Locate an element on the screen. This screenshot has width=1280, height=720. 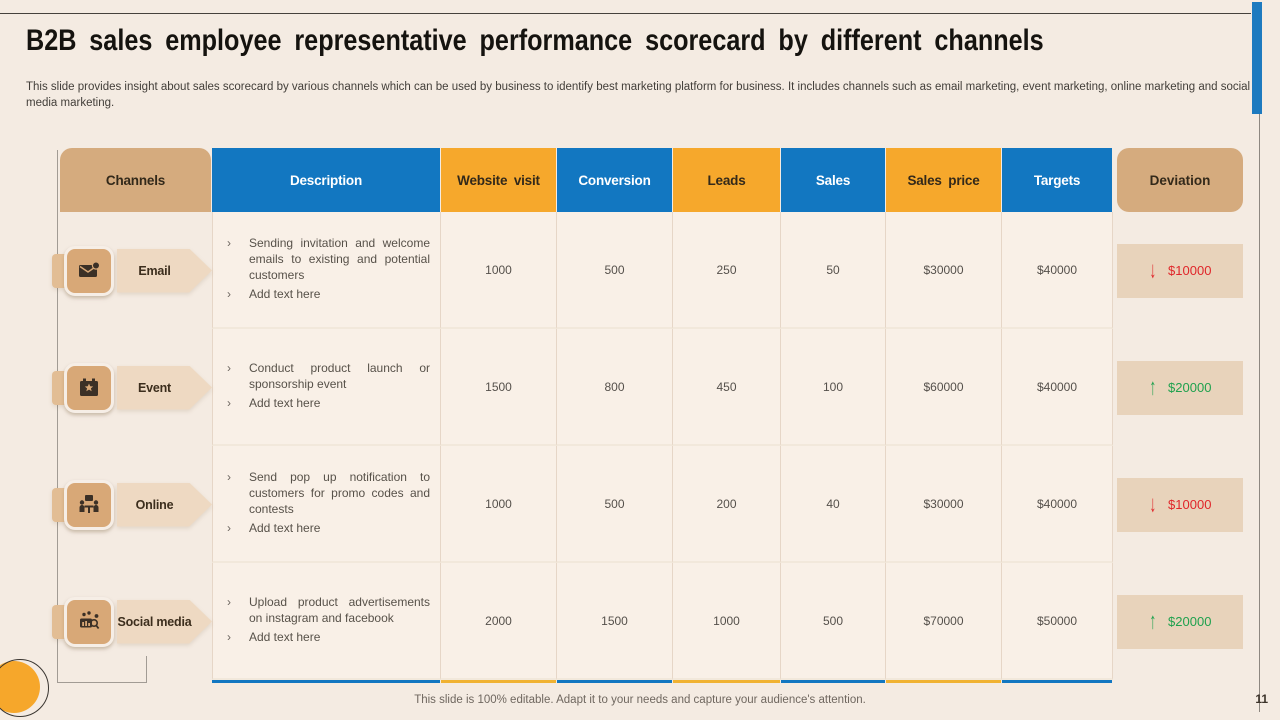
sales-cell: 40 is located at coordinates (833, 504).